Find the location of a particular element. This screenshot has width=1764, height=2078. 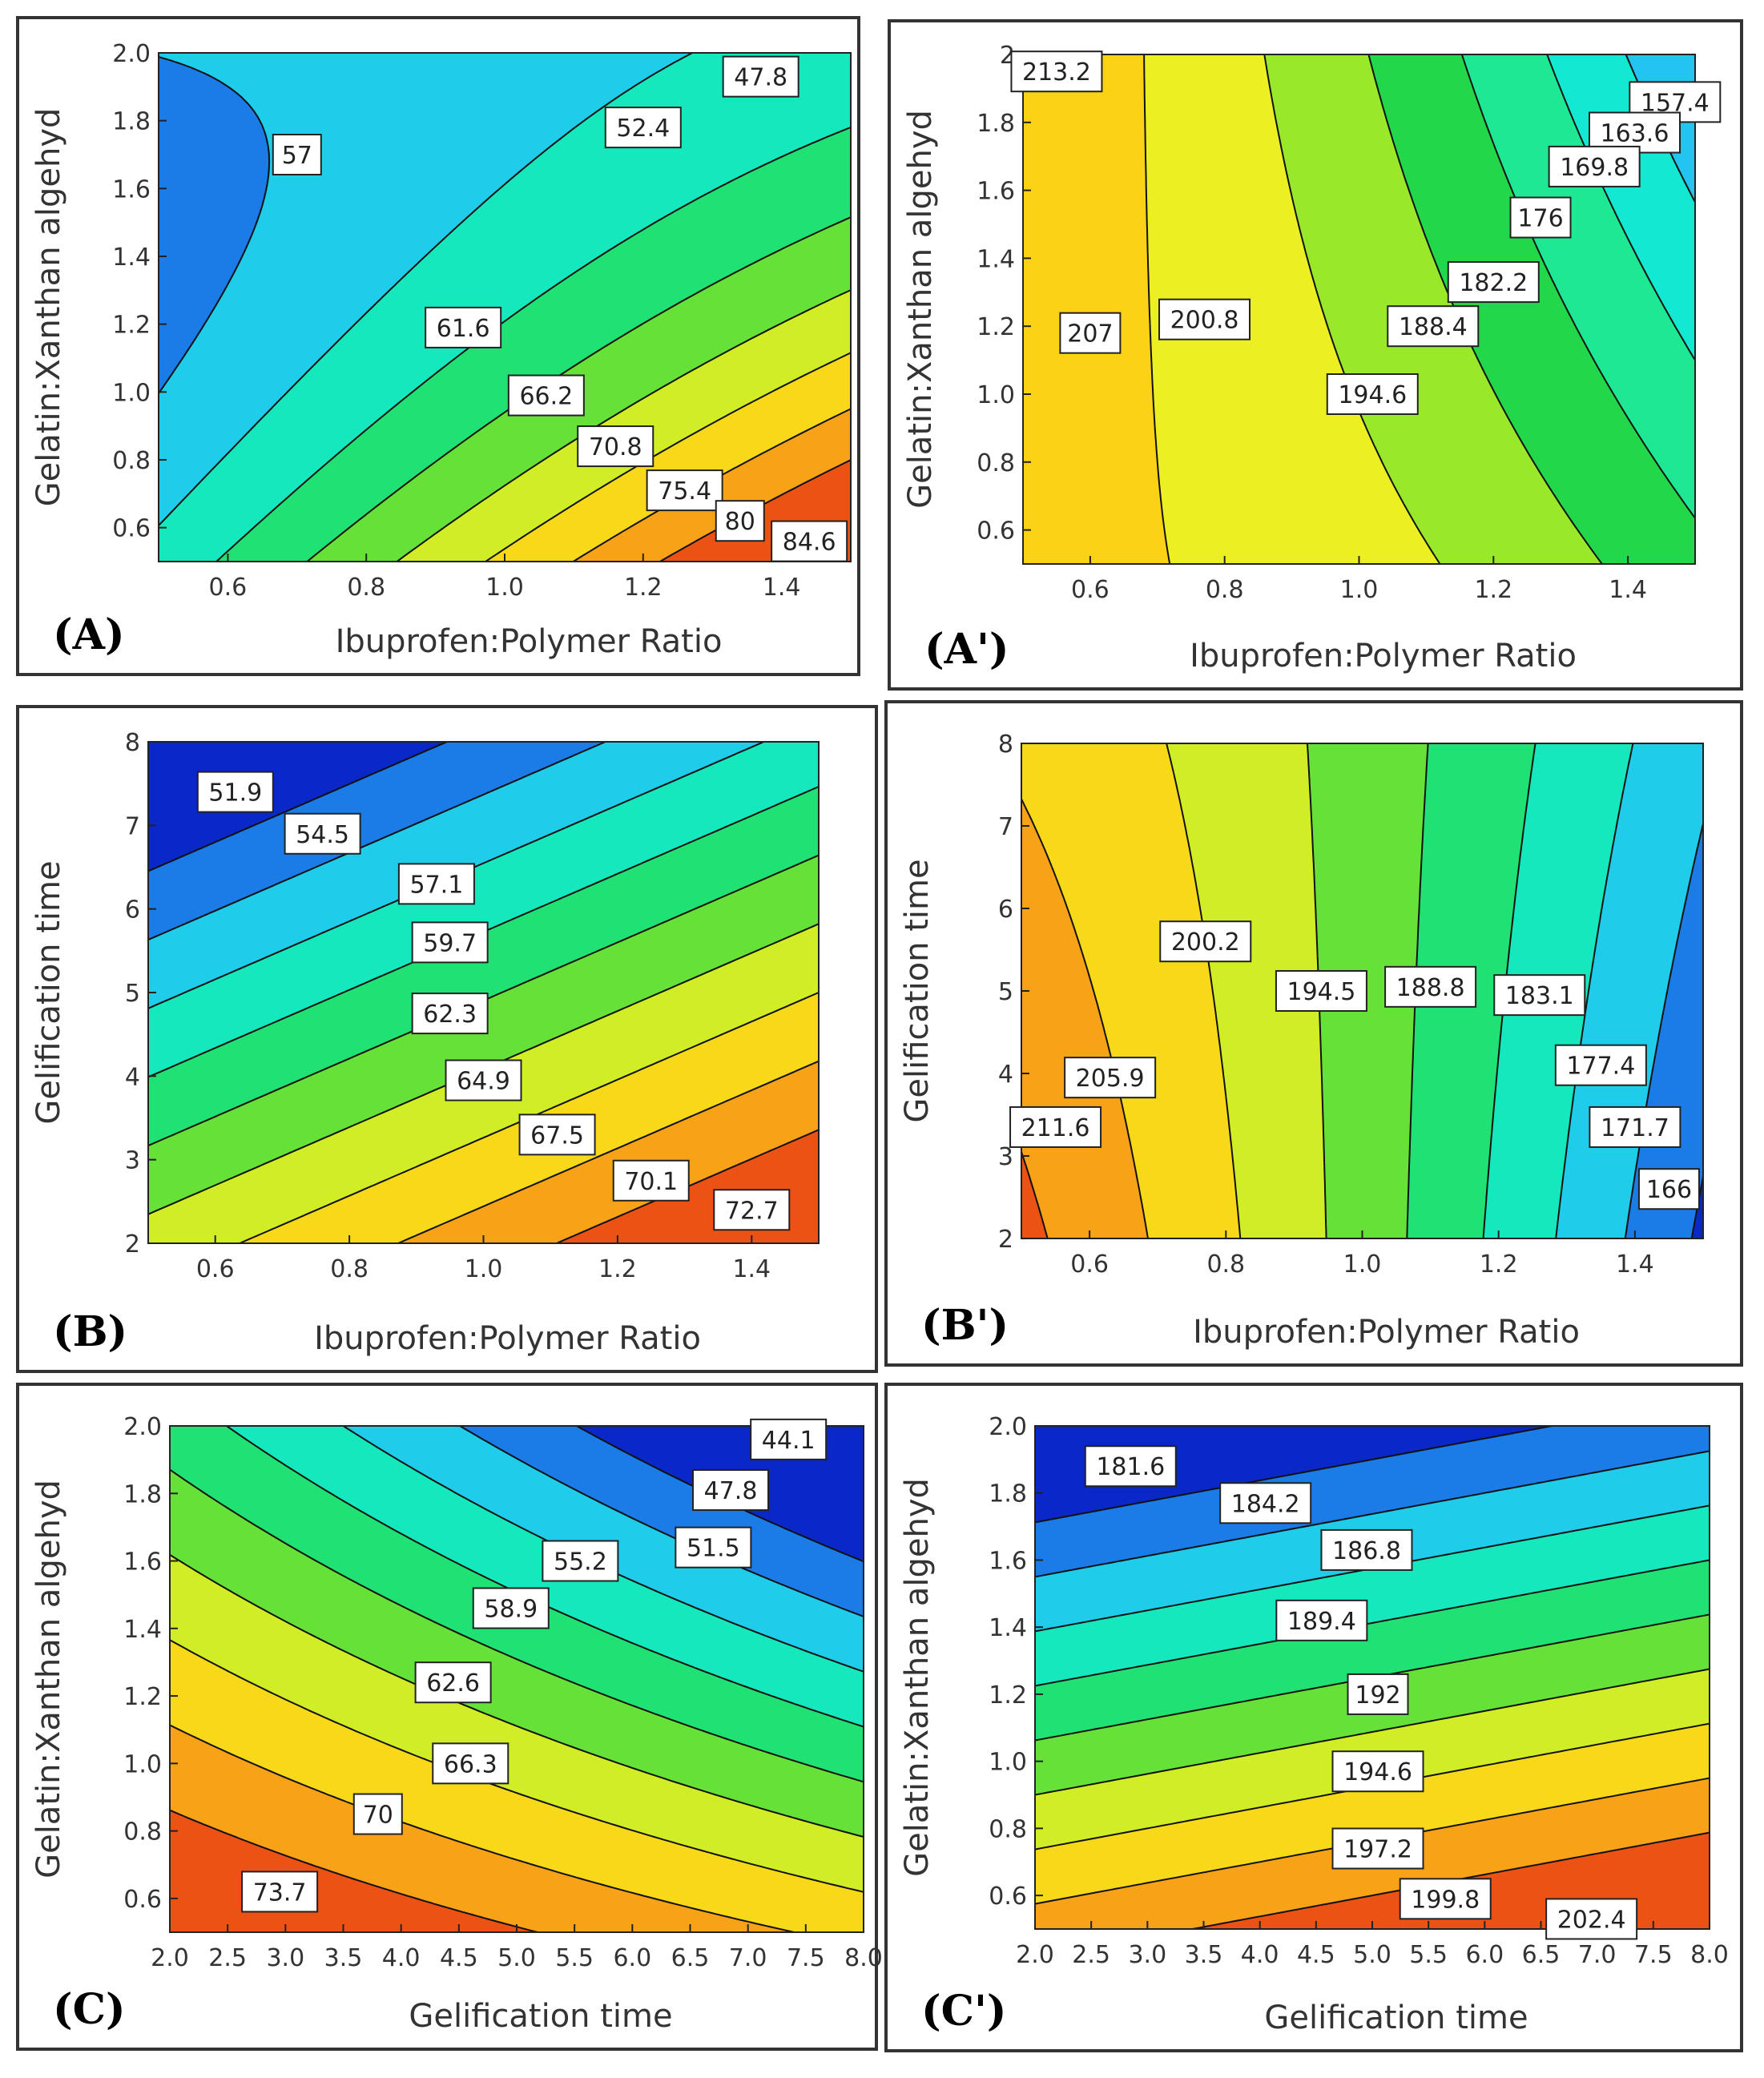

contour-label: 176 is located at coordinates (1540, 217).